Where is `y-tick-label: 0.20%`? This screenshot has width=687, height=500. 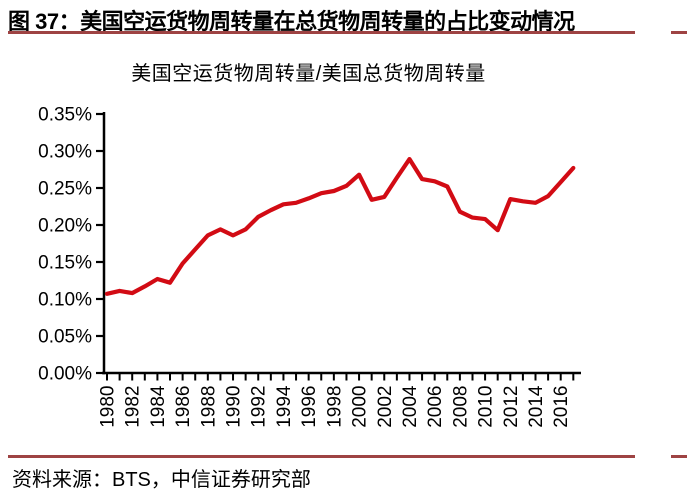
y-tick-label: 0.20% is located at coordinates (65, 226).